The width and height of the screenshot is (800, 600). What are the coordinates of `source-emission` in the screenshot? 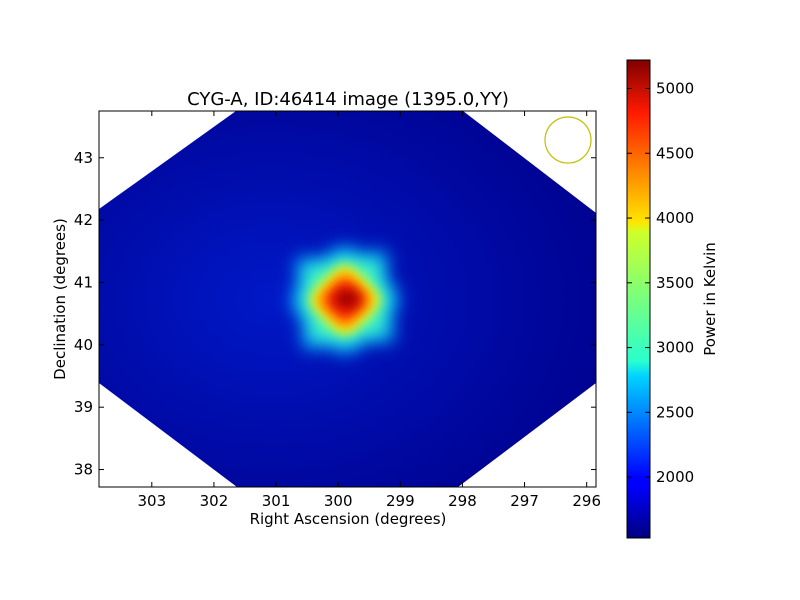 It's located at (345, 300).